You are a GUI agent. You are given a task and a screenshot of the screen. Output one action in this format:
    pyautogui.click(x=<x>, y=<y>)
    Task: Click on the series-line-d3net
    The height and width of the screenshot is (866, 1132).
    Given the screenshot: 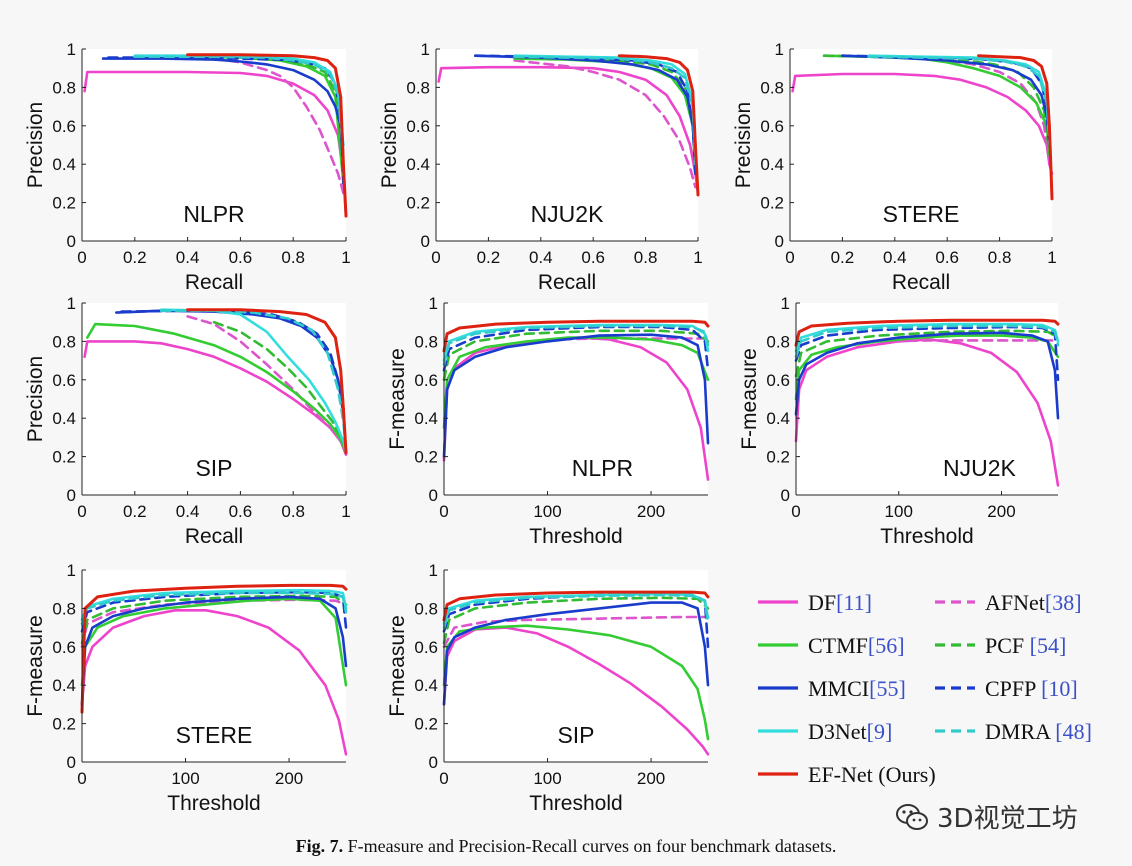 What is the action you would take?
    pyautogui.click(x=214, y=605)
    